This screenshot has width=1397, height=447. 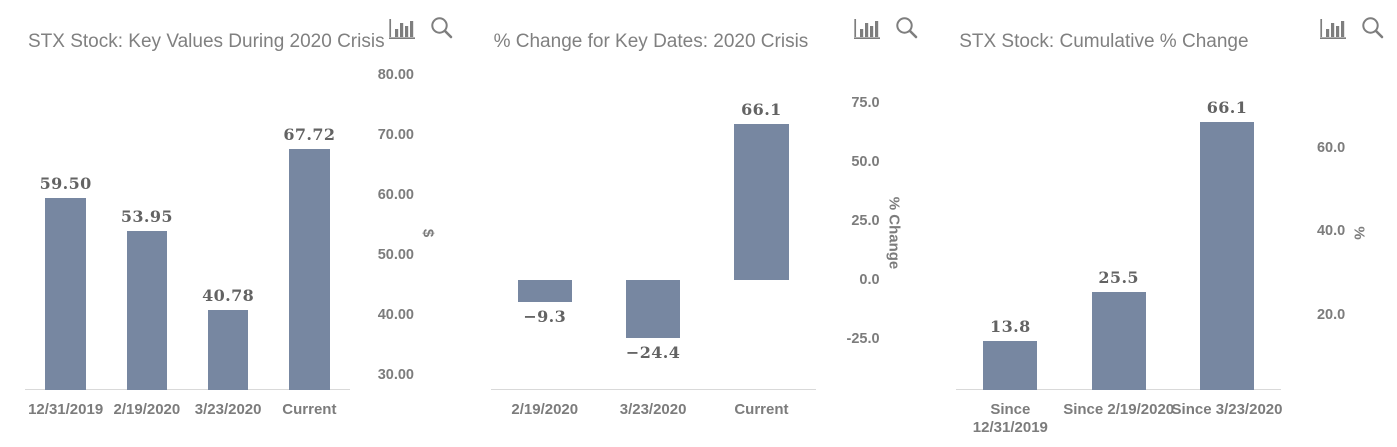 What do you see at coordinates (865, 102) in the screenshot?
I see `y-axis-tick-label: 75.0` at bounding box center [865, 102].